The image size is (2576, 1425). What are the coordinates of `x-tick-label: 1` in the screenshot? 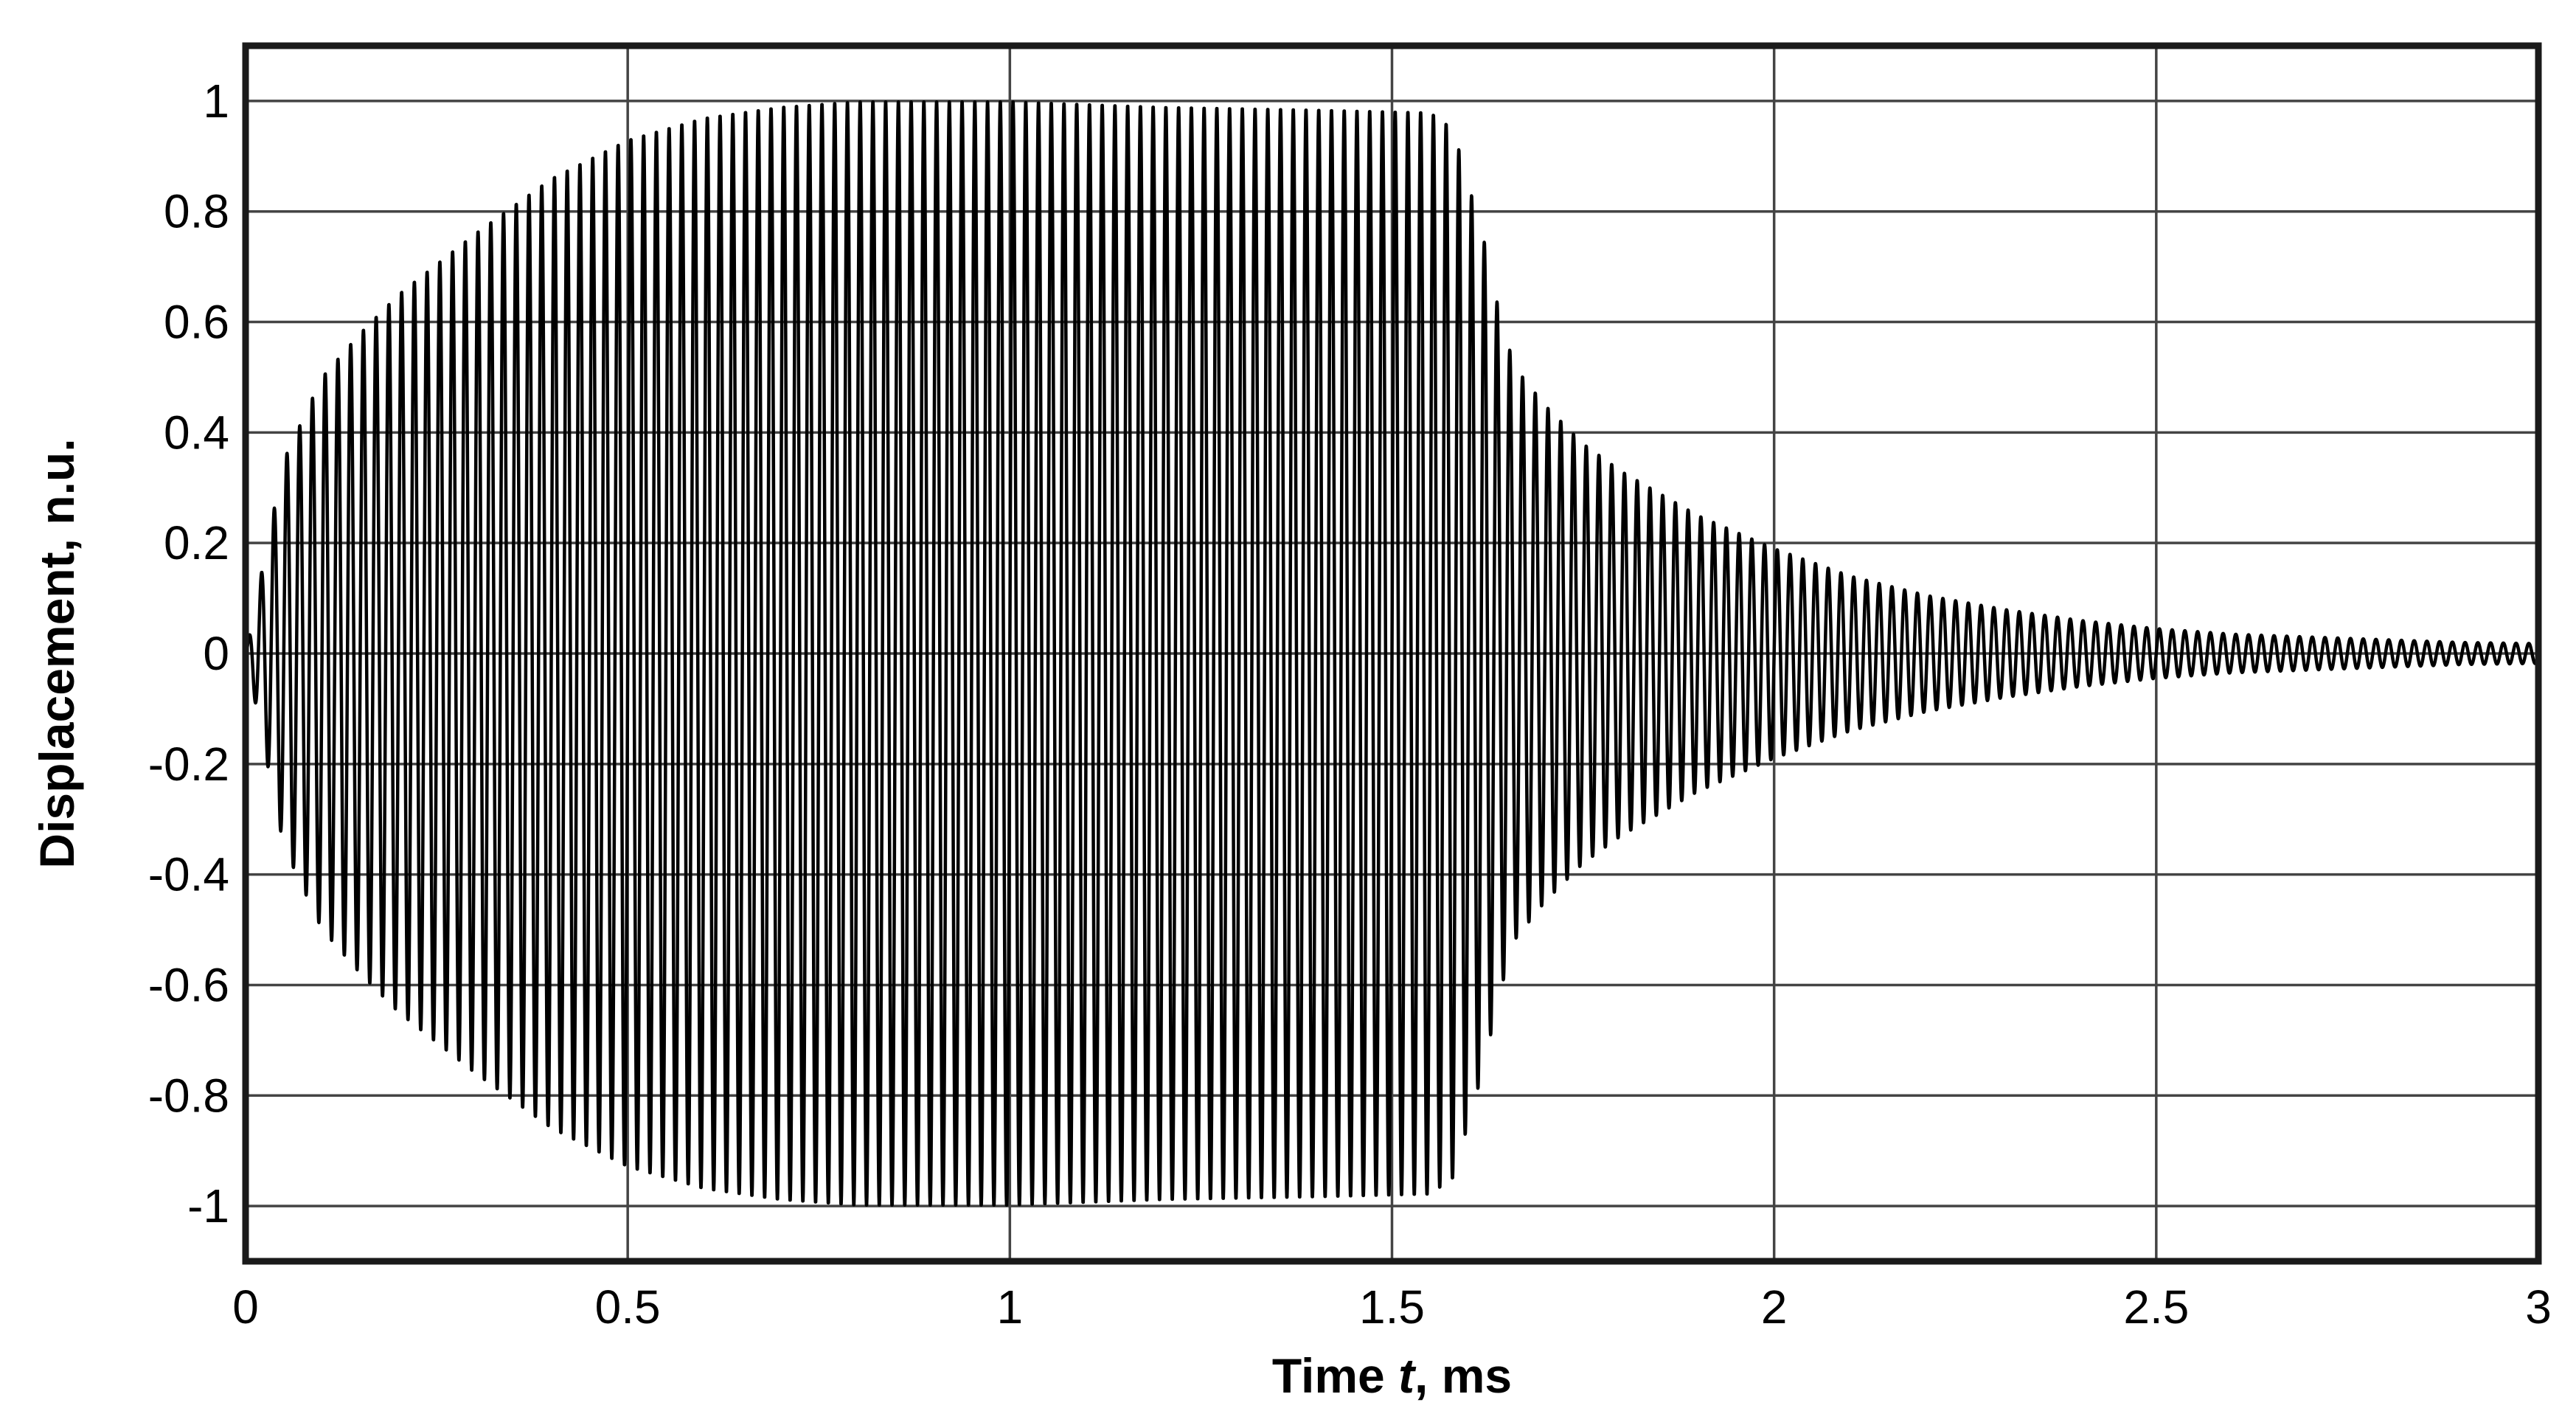 It's located at (1010, 1307).